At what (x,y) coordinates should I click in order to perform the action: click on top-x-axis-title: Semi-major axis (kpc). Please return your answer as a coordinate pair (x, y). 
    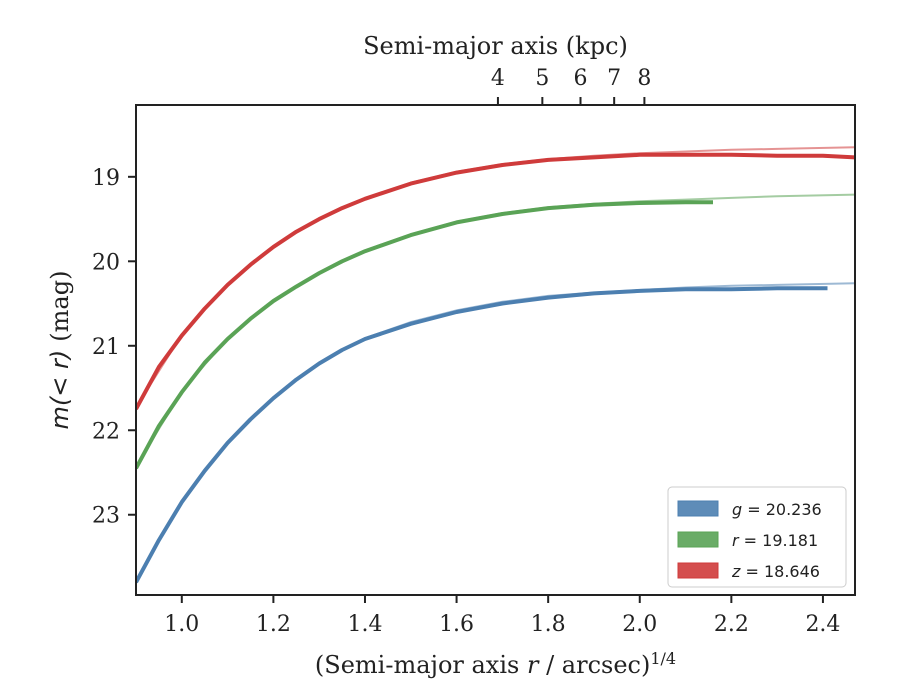
    Looking at the image, I should click on (495, 46).